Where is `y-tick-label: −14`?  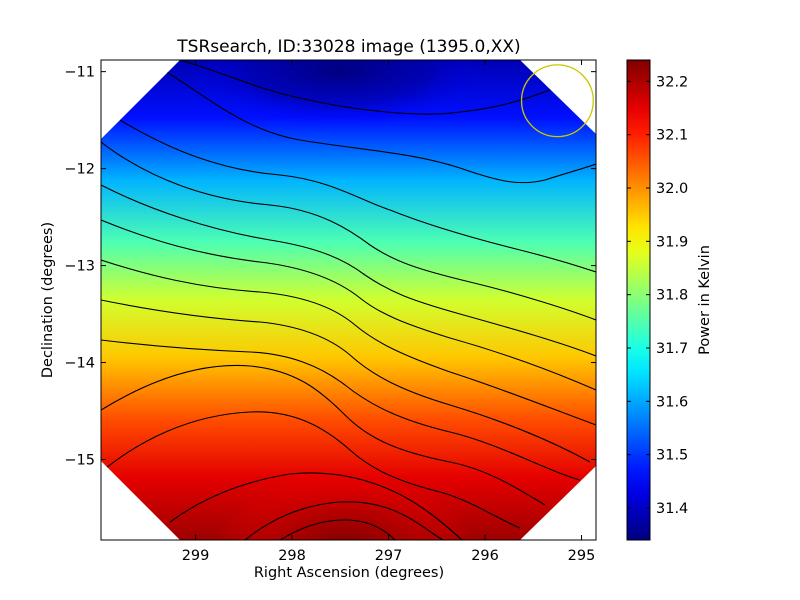 y-tick-label: −14 is located at coordinates (79, 364).